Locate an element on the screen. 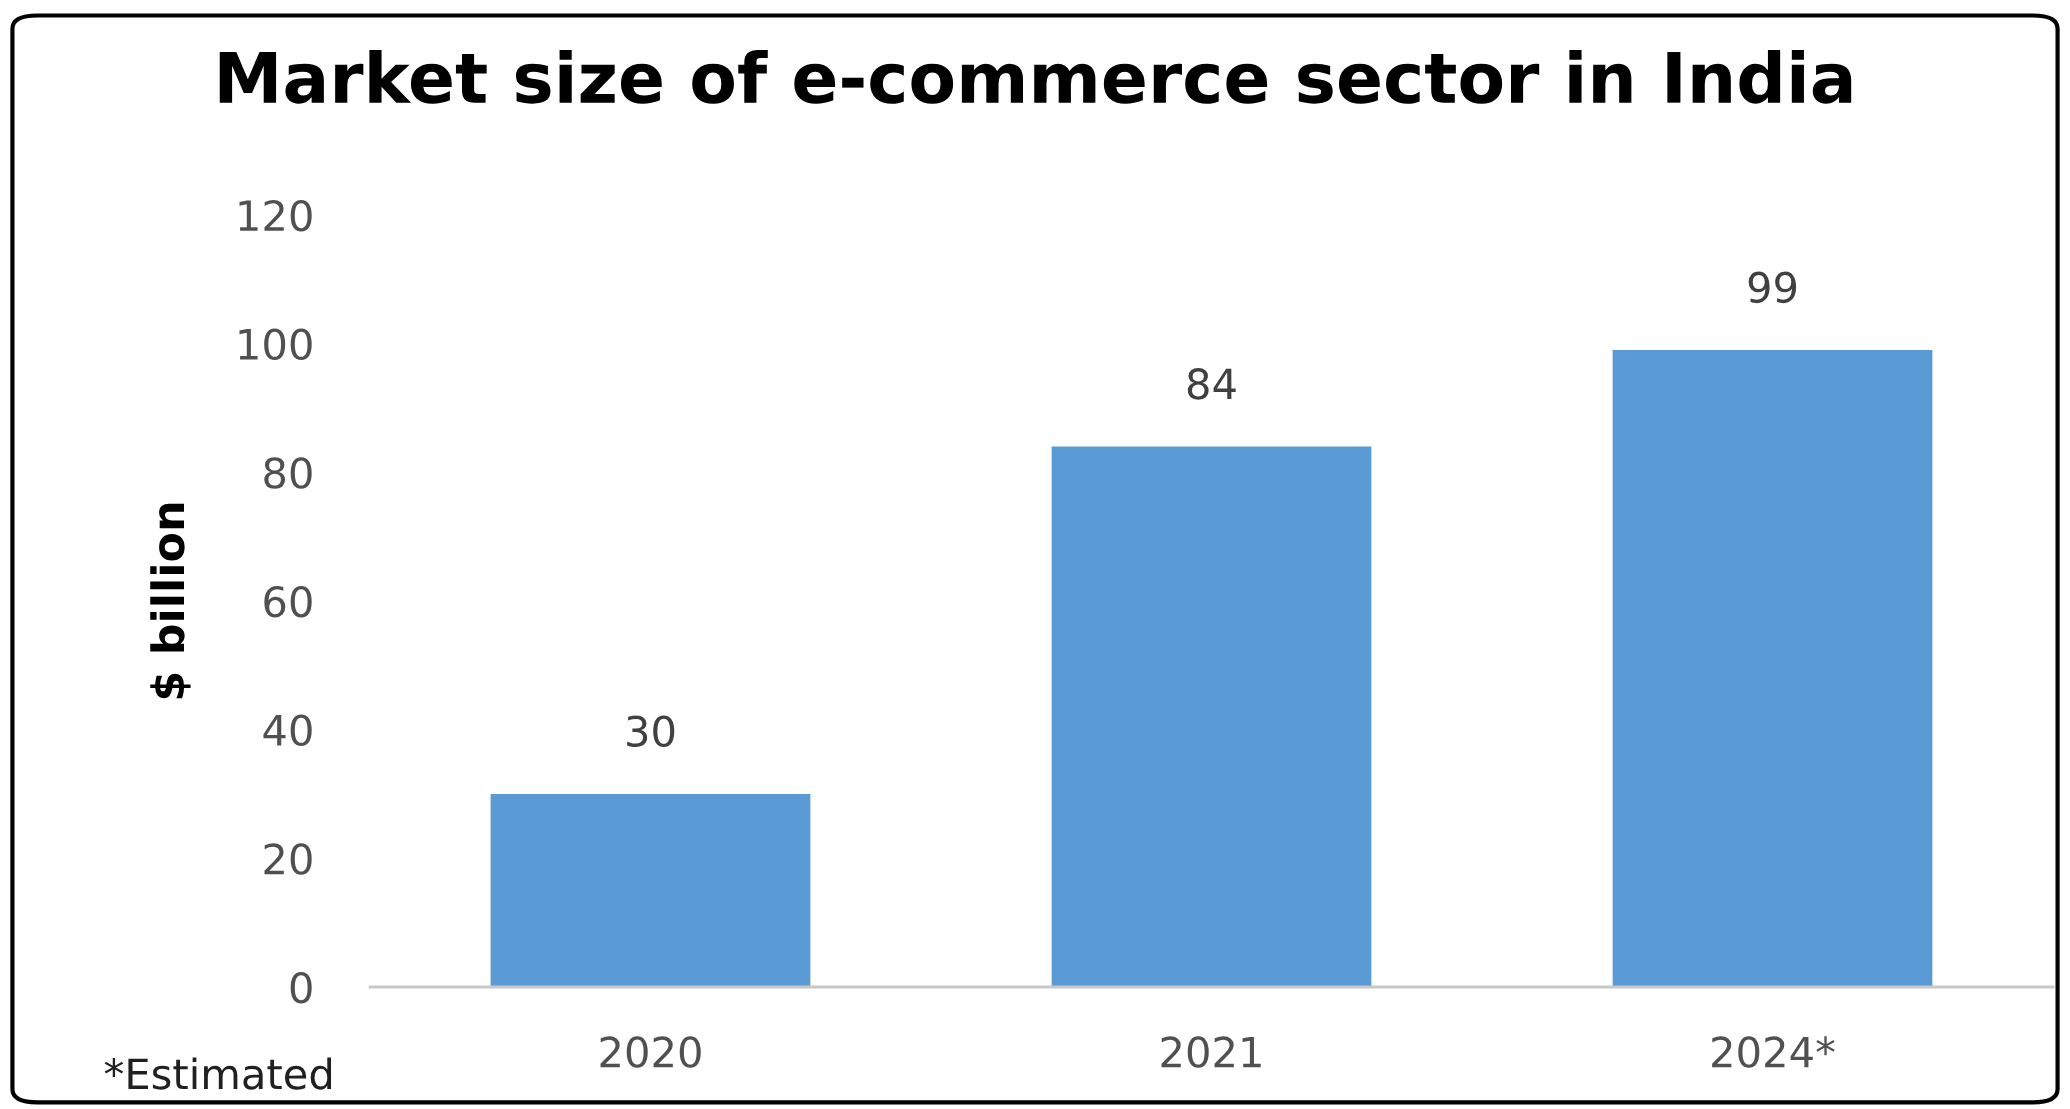  y-tick-label: 20 is located at coordinates (288, 859).